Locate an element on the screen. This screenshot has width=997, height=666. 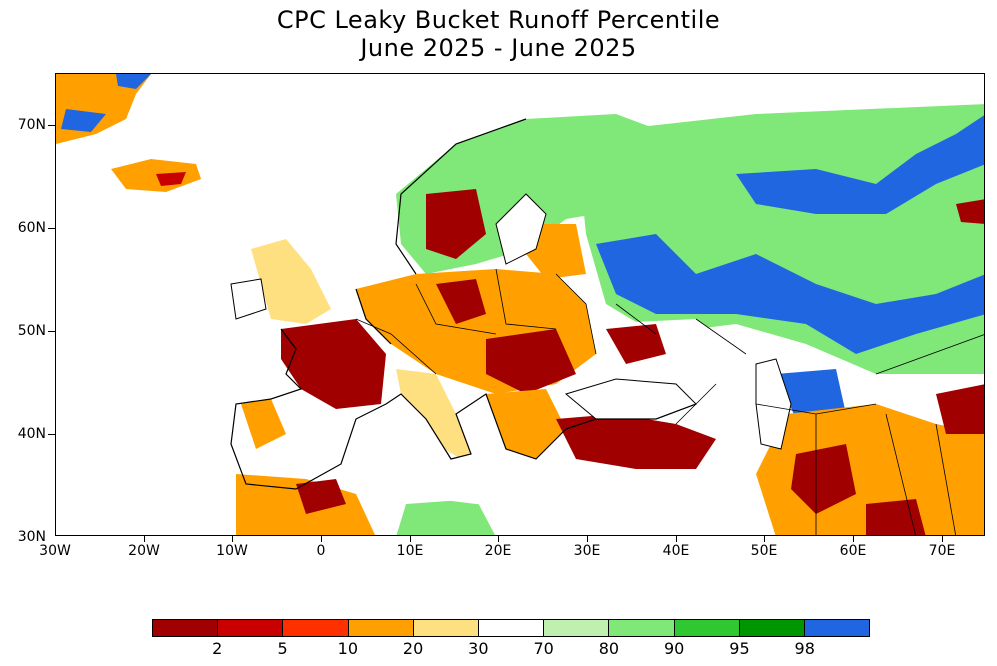
colorbar-label: 98 is located at coordinates (804, 648).